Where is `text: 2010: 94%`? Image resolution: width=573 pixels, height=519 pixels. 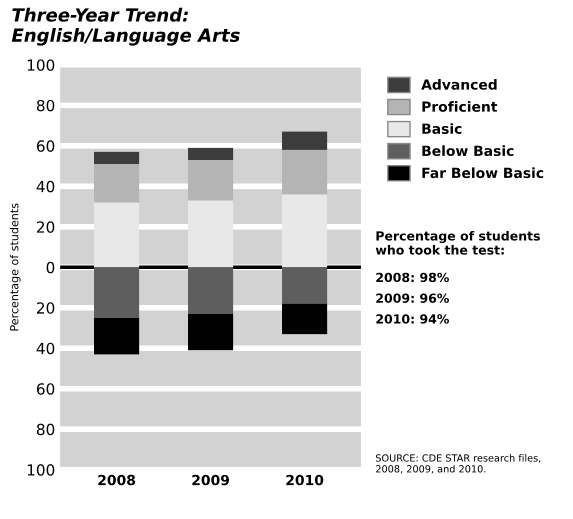 text: 2010: 94% is located at coordinates (412, 319).